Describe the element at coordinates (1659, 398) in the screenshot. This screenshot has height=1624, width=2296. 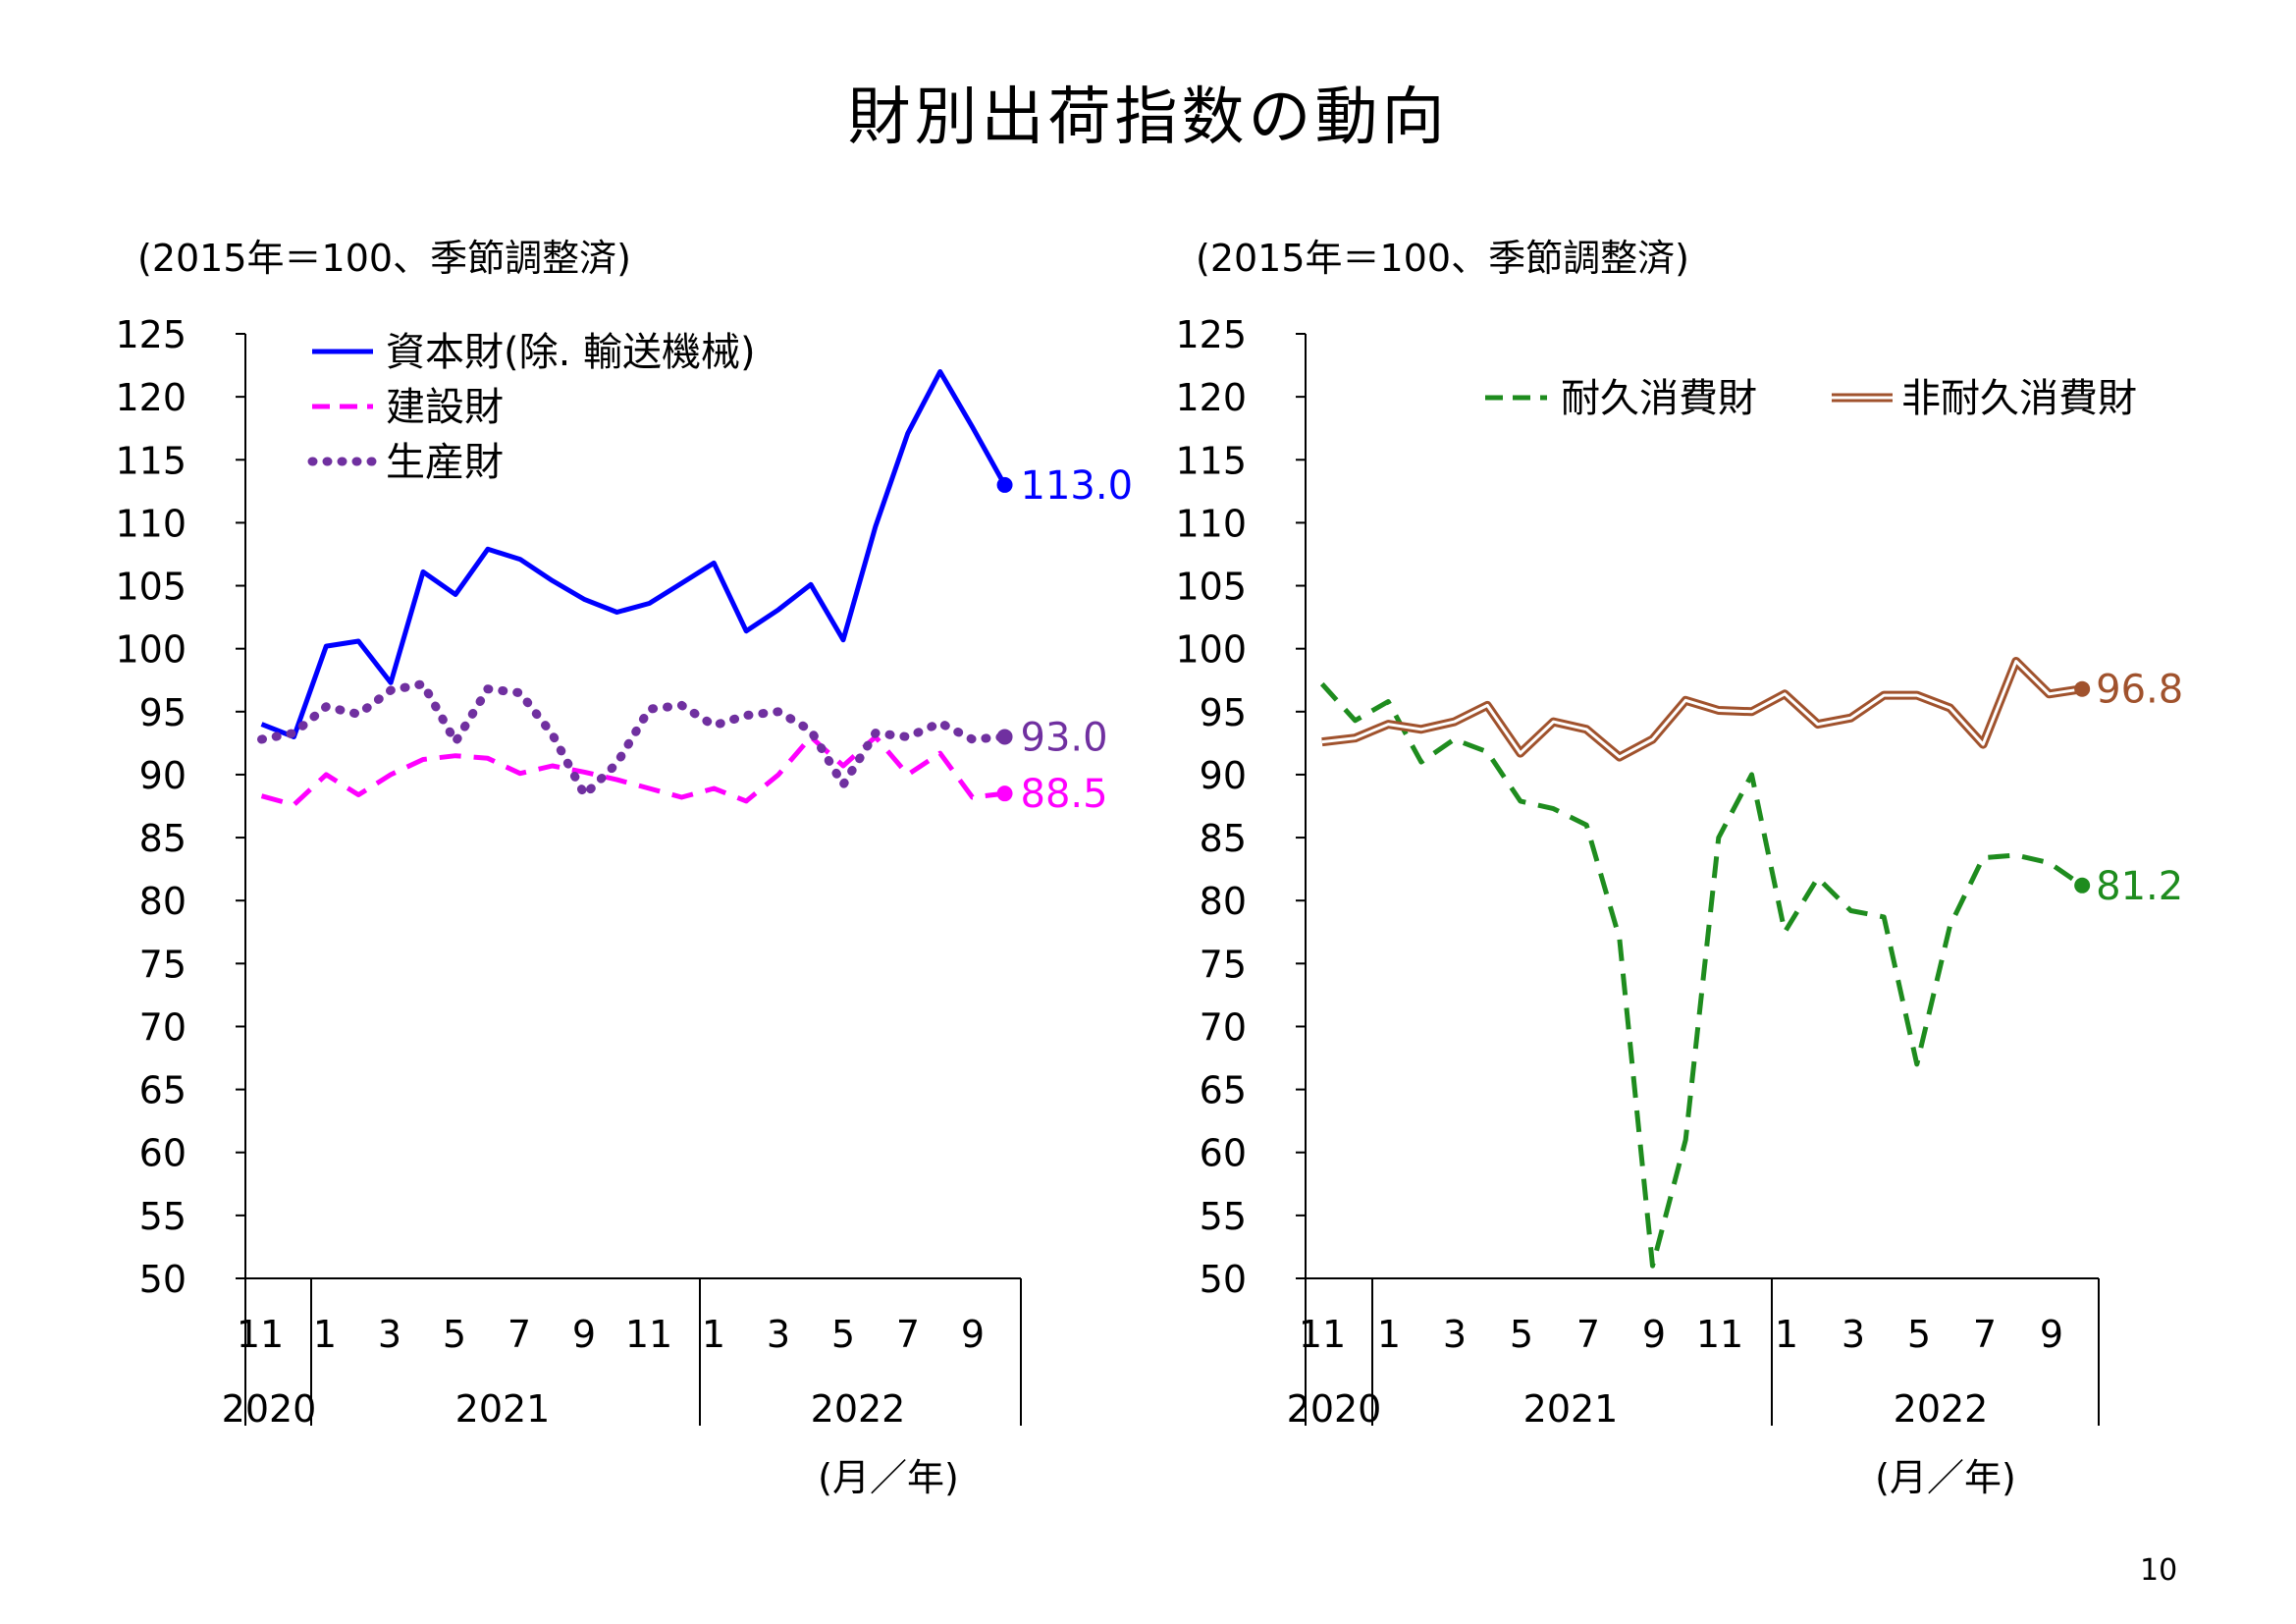
I see `legend-label: 耐久消費財` at that location.